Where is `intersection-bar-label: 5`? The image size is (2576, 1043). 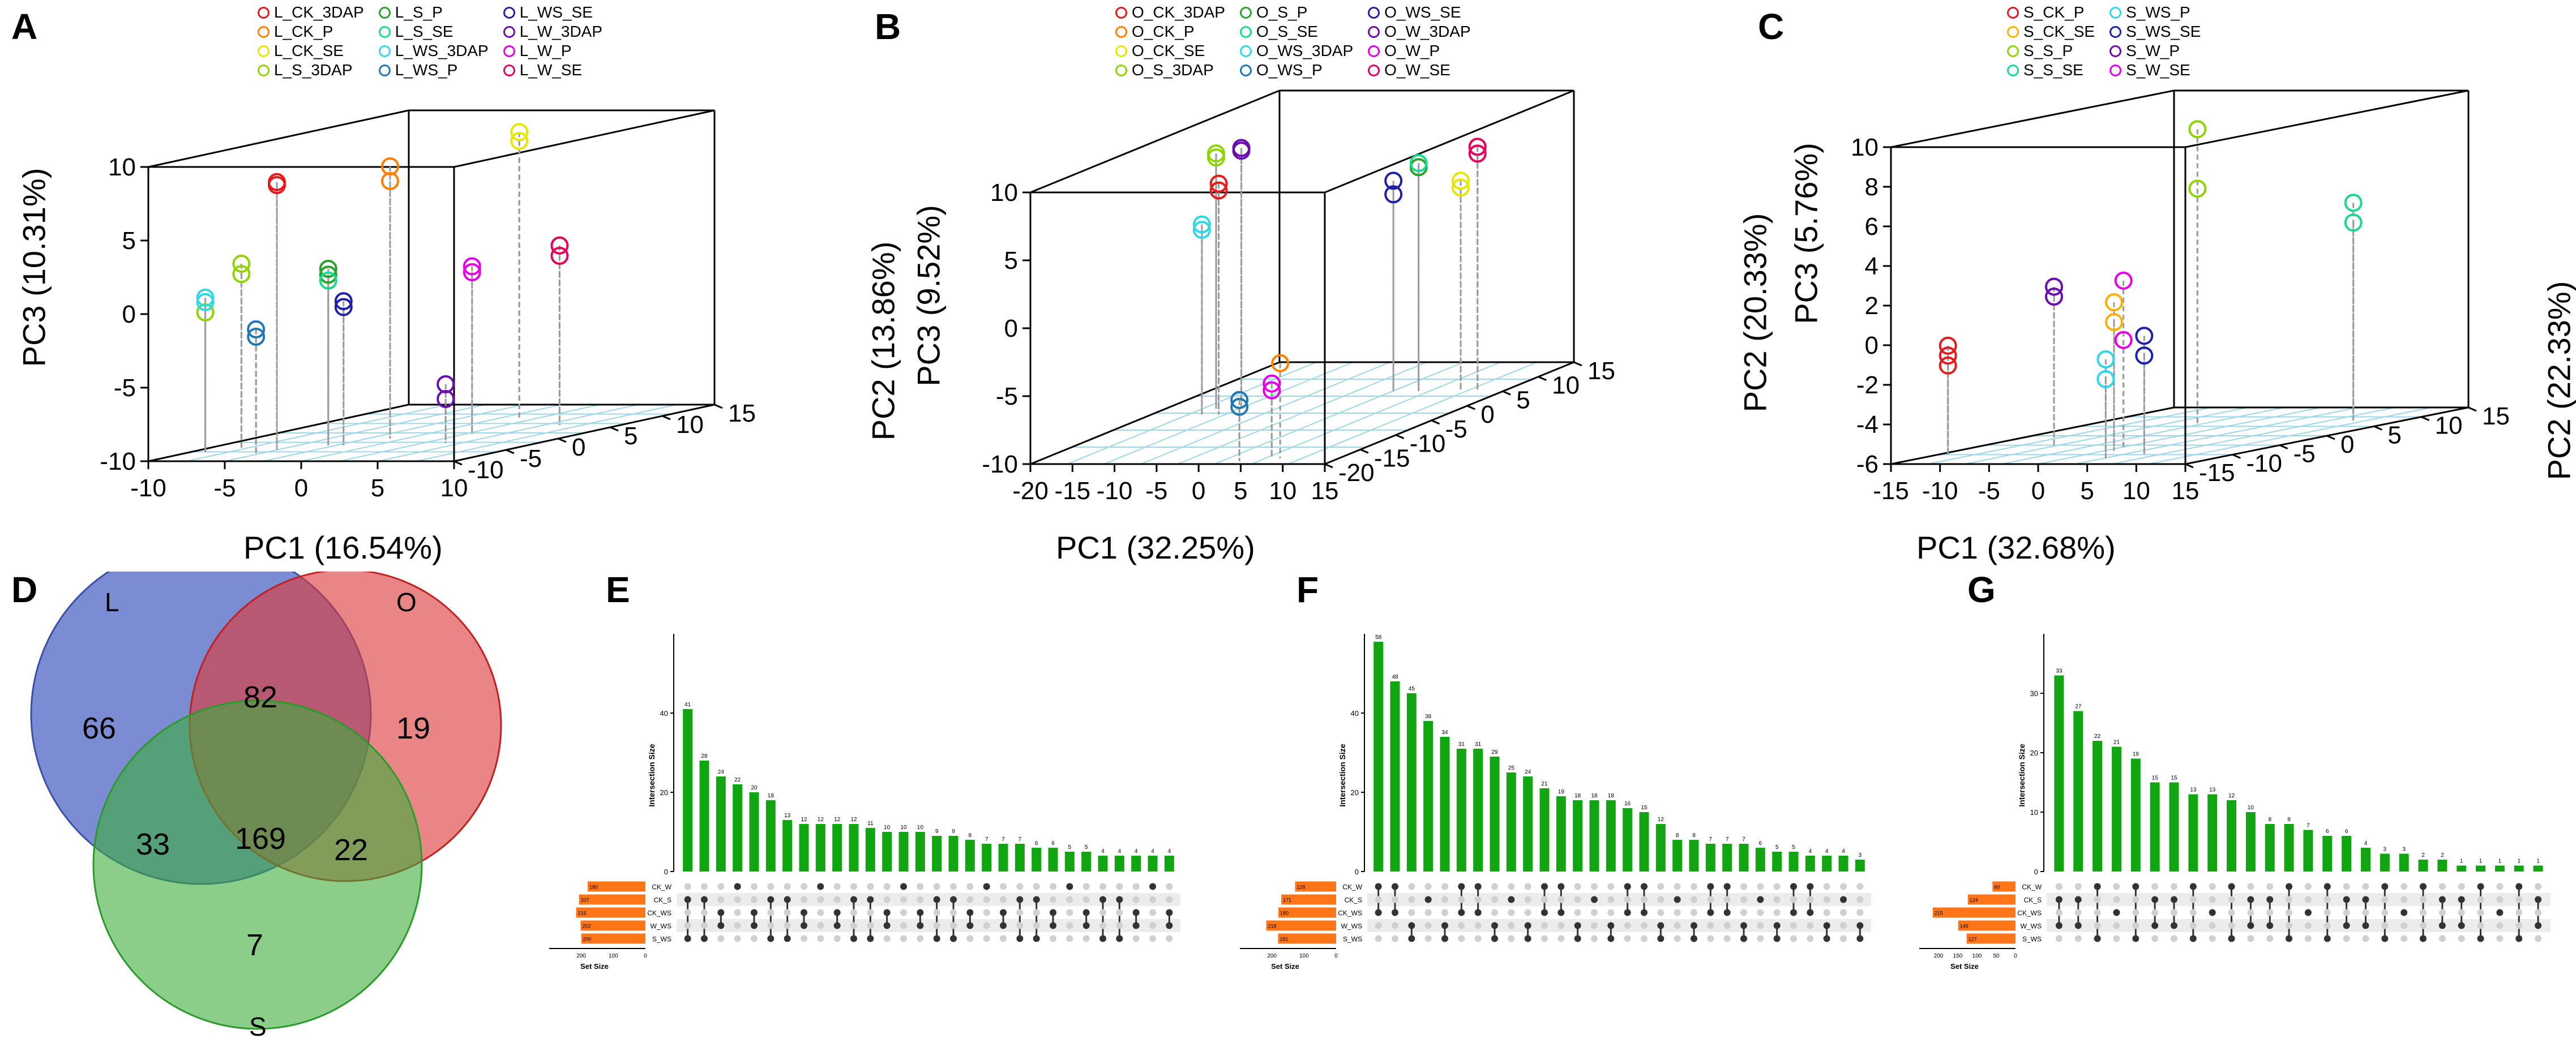
intersection-bar-label: 5 is located at coordinates (1777, 847).